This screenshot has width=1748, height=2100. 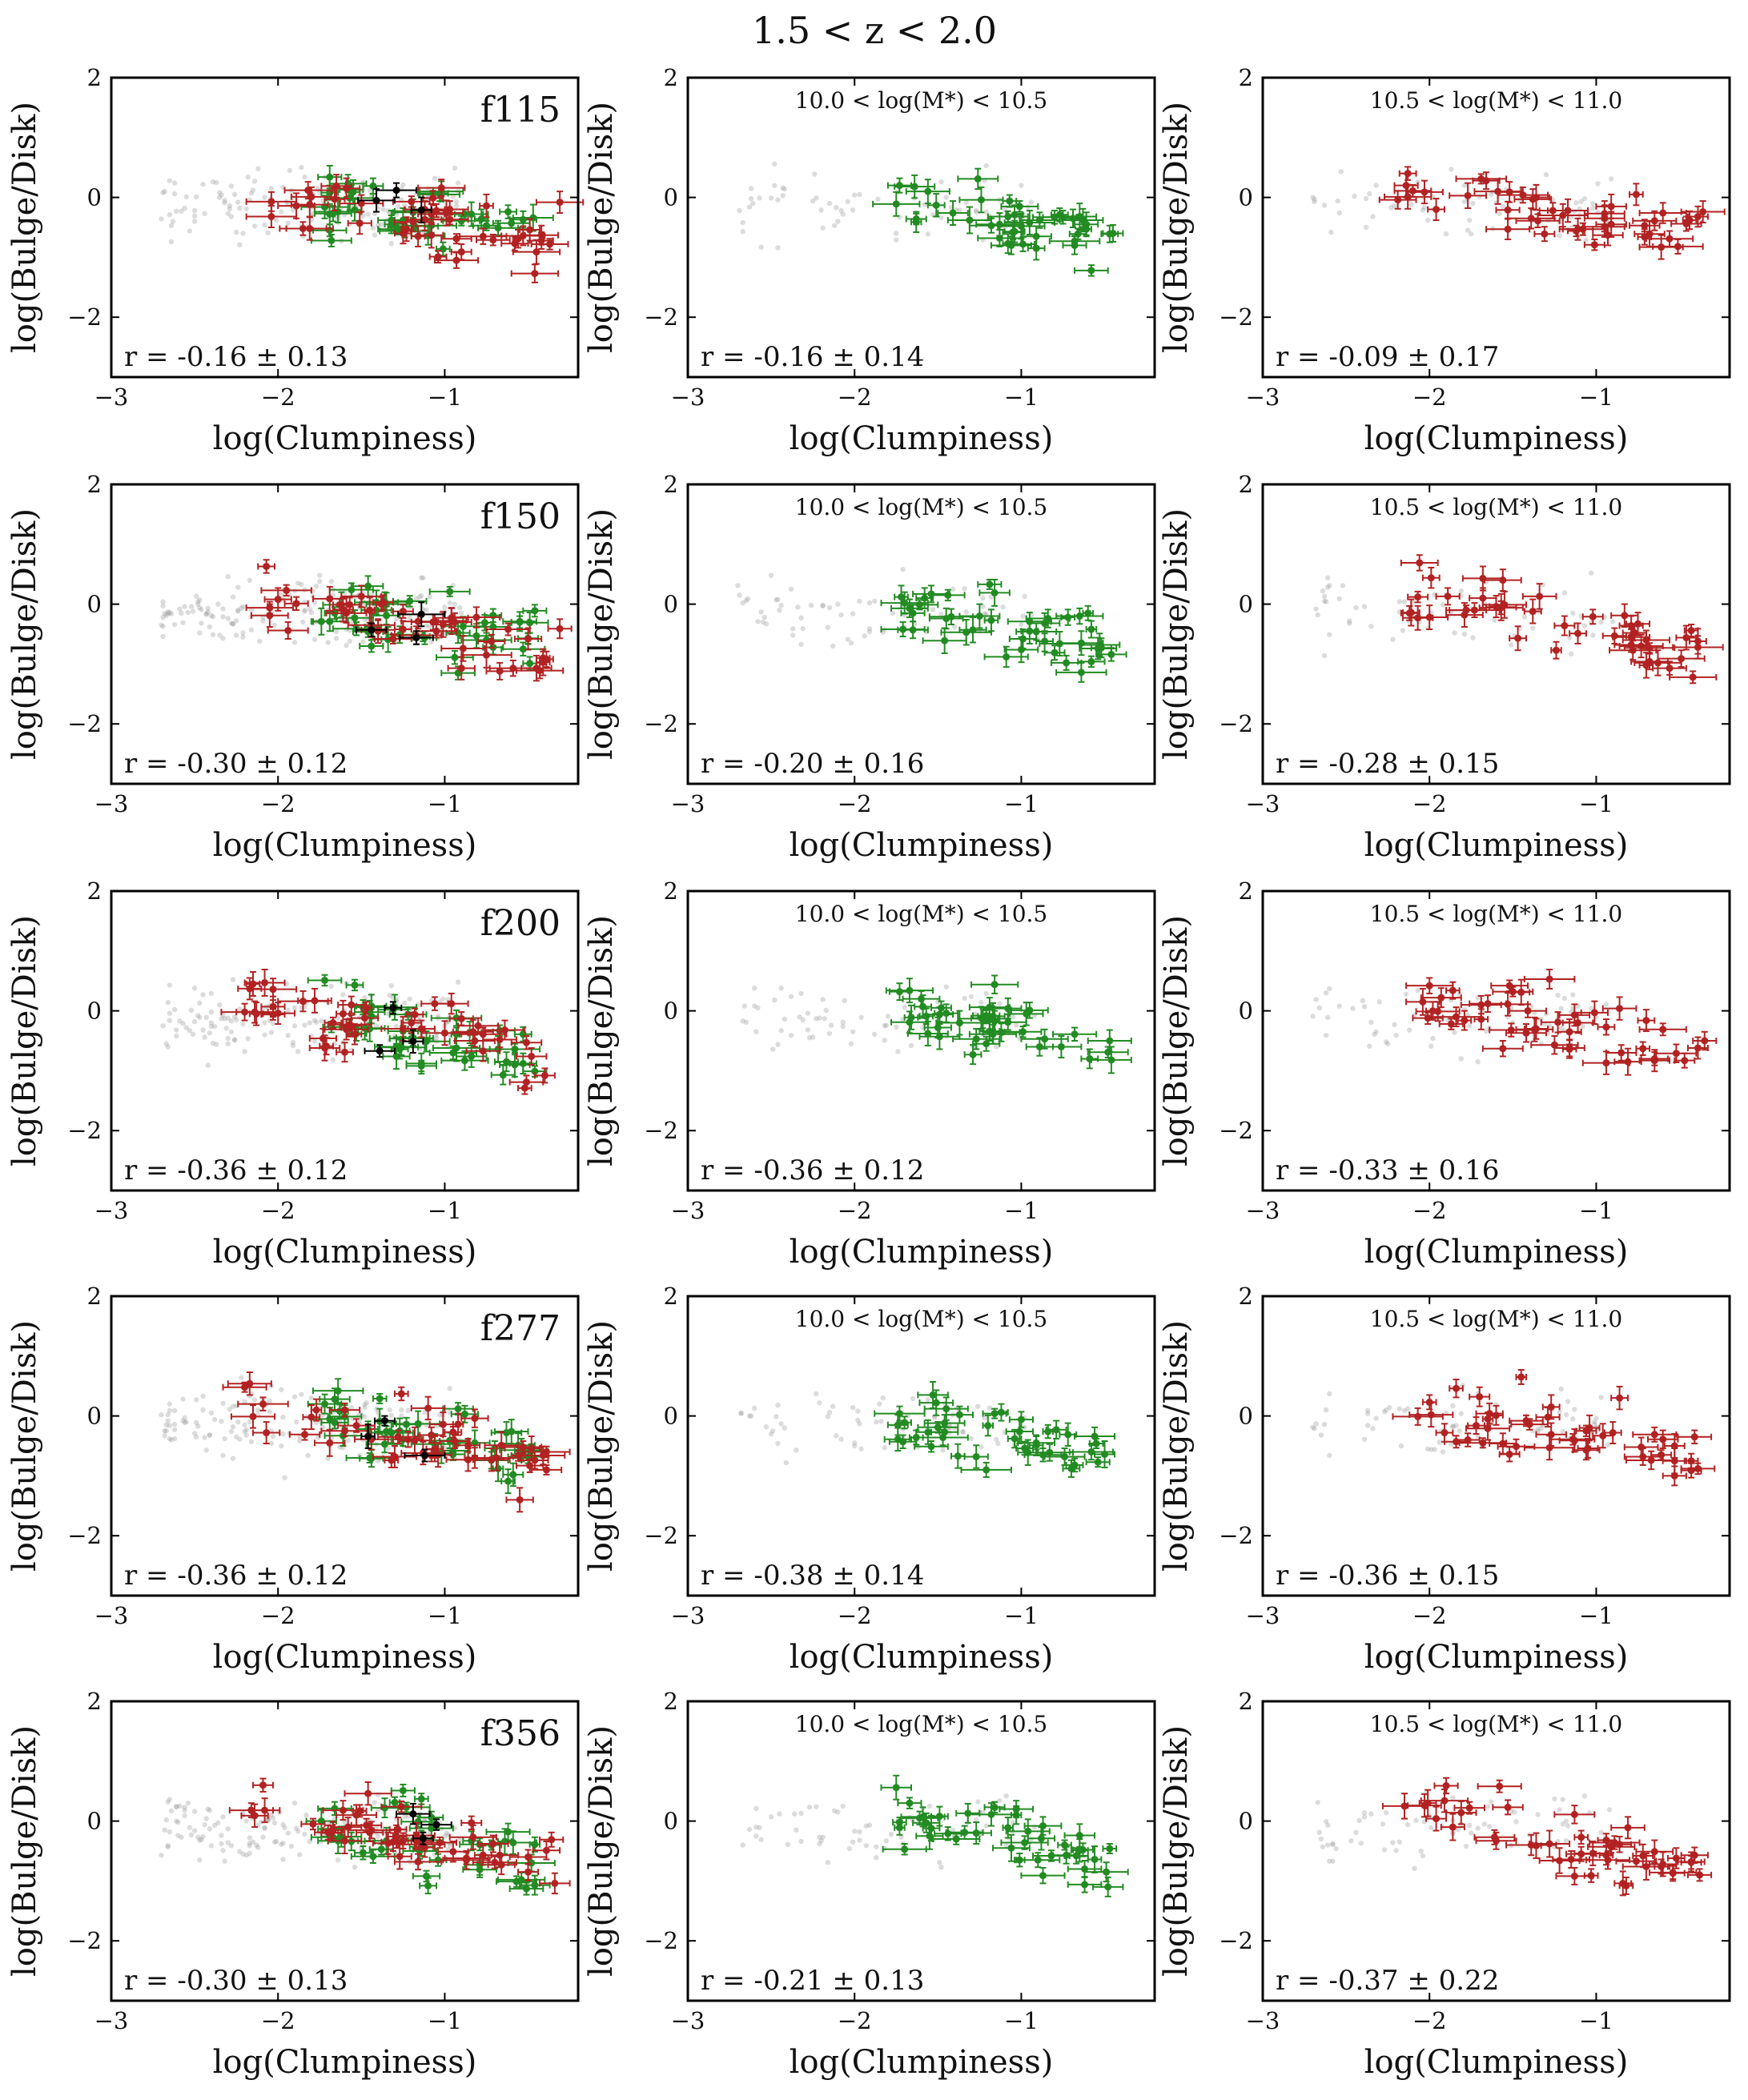 What do you see at coordinates (1387, 764) in the screenshot?
I see `correlation-text: r = -0.28 ± 0.15` at bounding box center [1387, 764].